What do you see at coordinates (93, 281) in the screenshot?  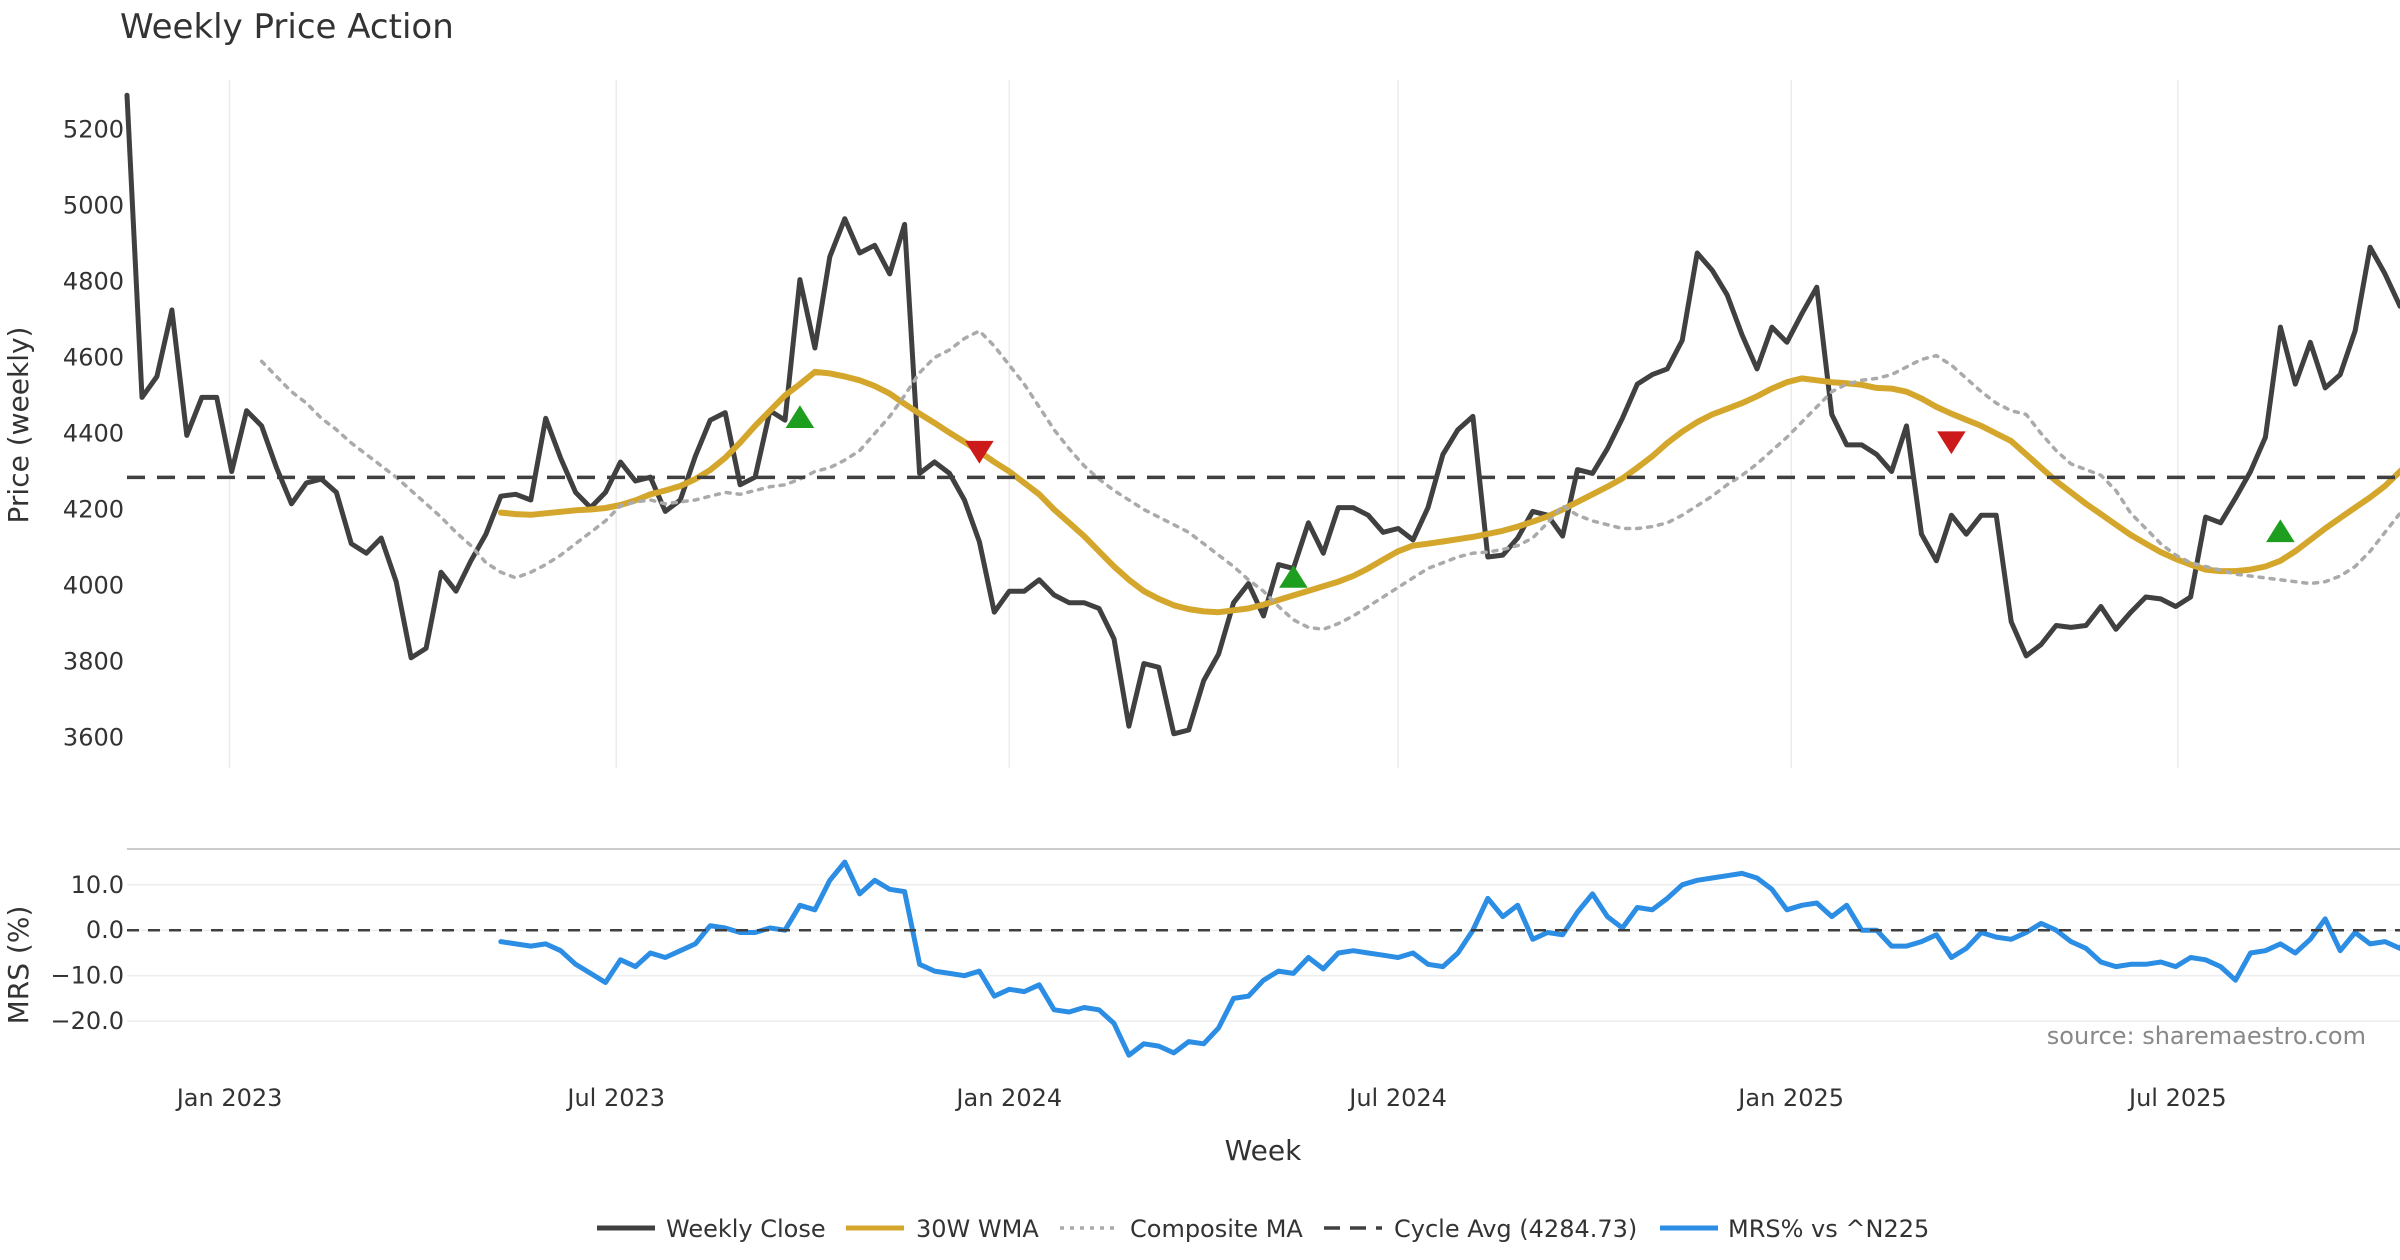 I see `price-y-tick-label: 4800` at bounding box center [93, 281].